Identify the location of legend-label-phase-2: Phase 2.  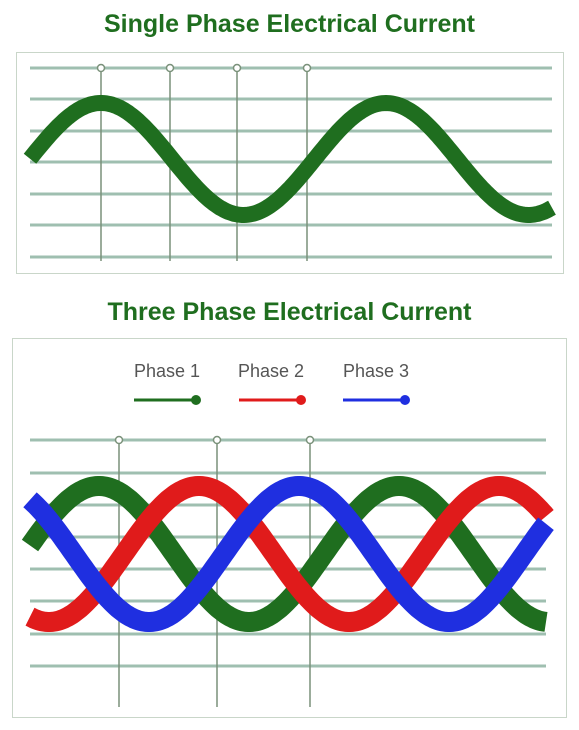
(271, 371).